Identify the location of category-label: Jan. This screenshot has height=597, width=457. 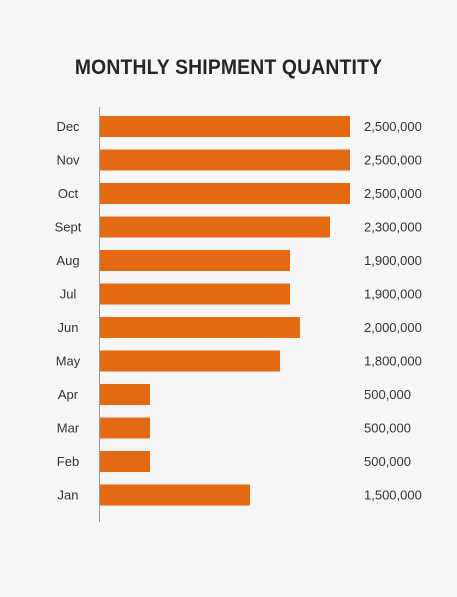
(68, 495).